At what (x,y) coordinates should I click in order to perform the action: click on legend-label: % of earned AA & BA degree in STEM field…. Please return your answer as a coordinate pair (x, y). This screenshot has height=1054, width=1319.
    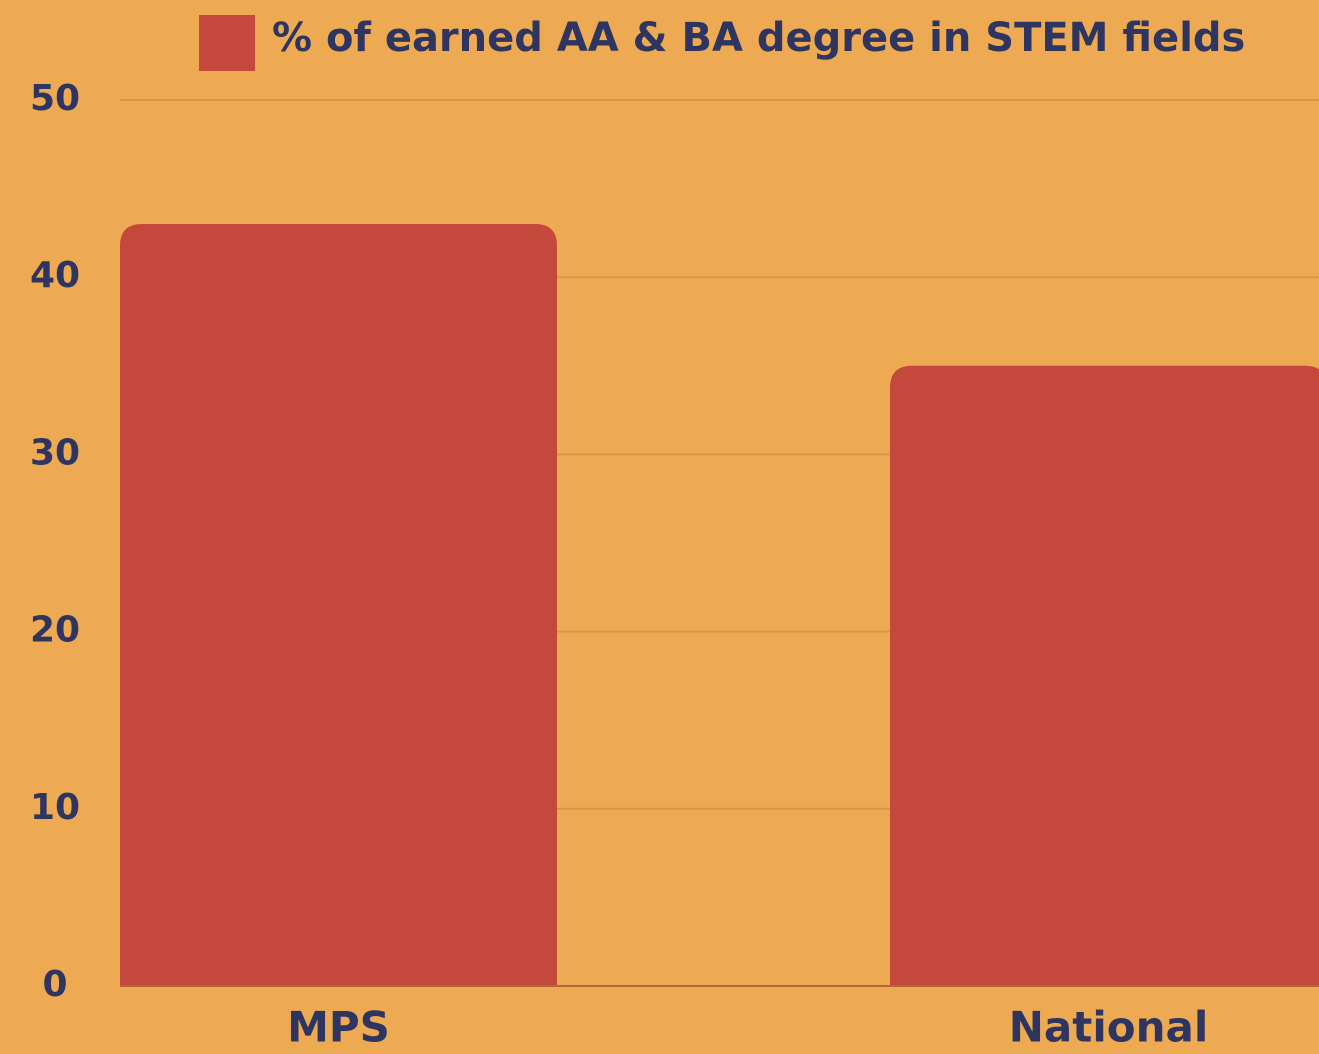
    Looking at the image, I should click on (758, 38).